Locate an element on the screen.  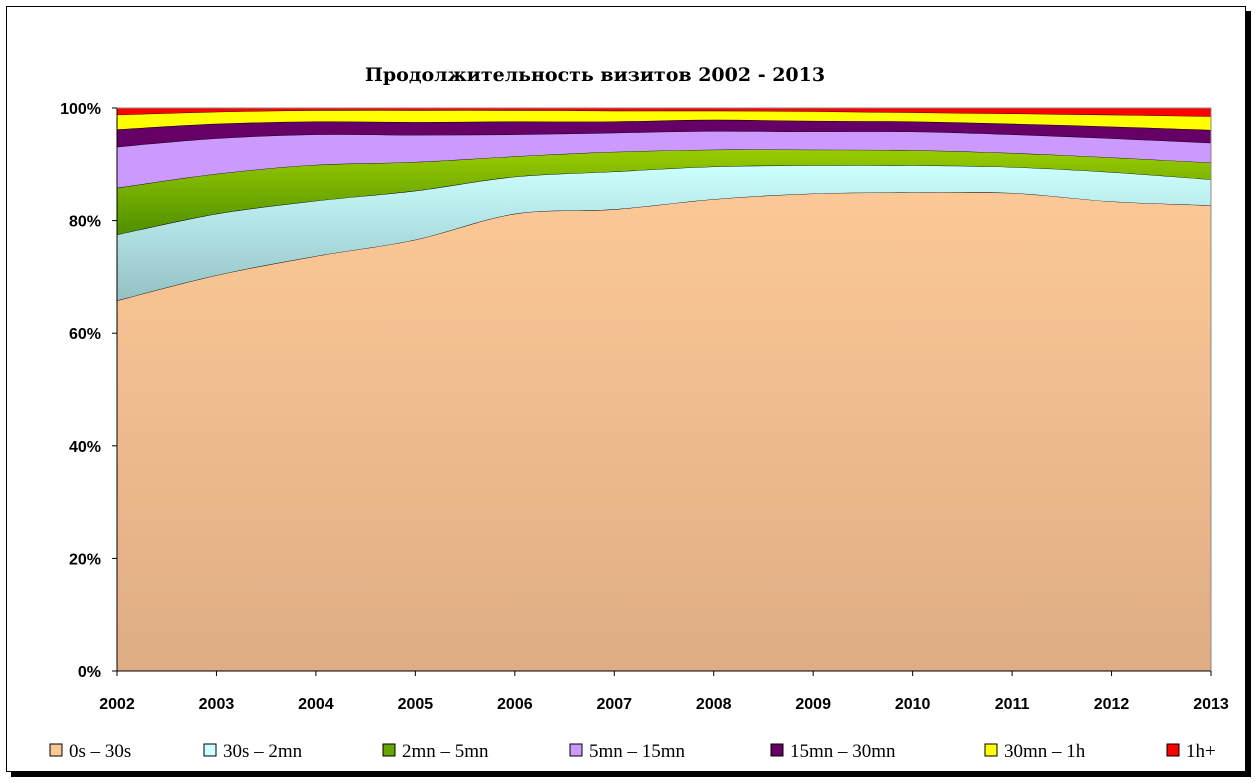
legend-label: 30s – 2mn is located at coordinates (263, 751).